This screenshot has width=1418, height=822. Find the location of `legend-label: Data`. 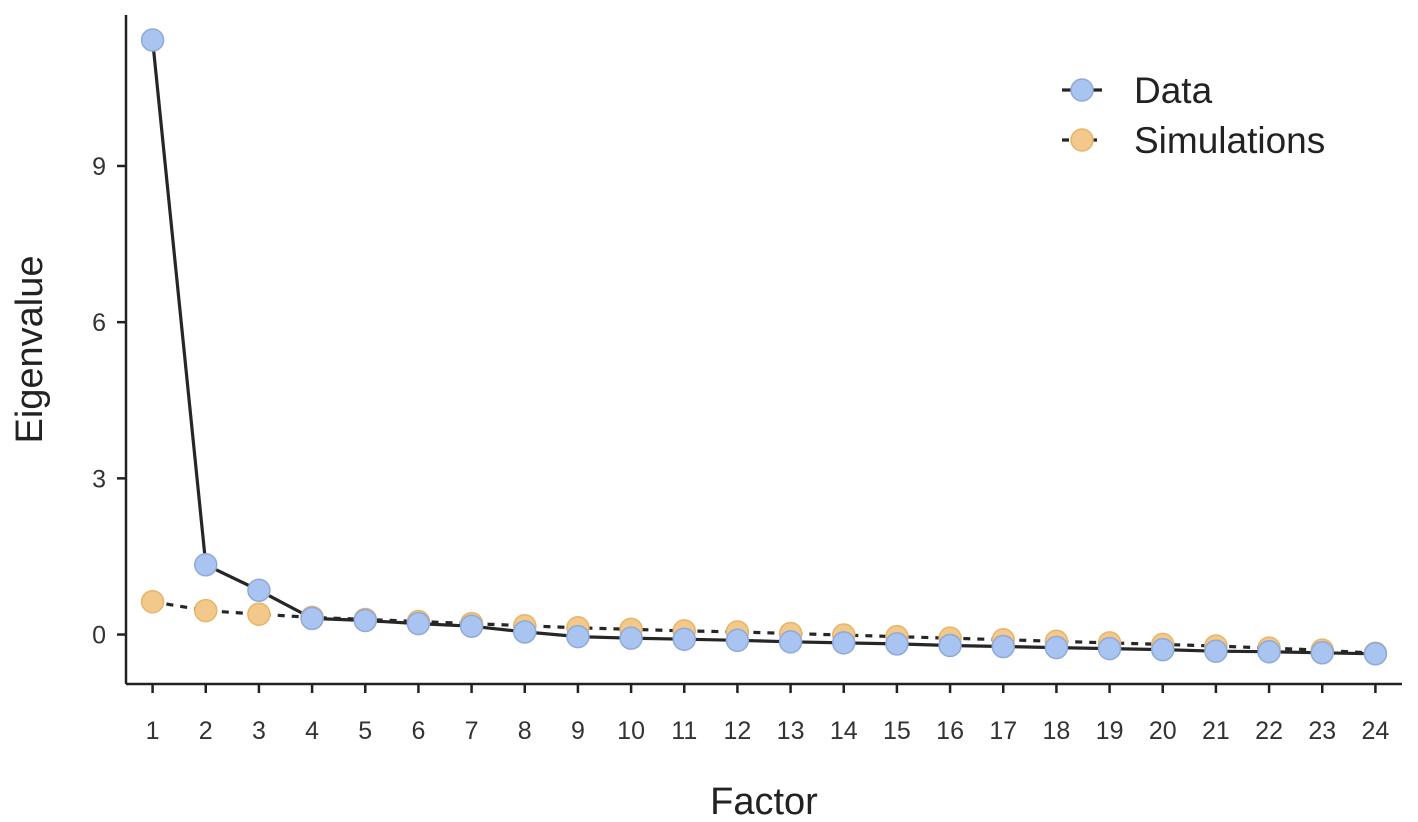

legend-label: Data is located at coordinates (1173, 90).